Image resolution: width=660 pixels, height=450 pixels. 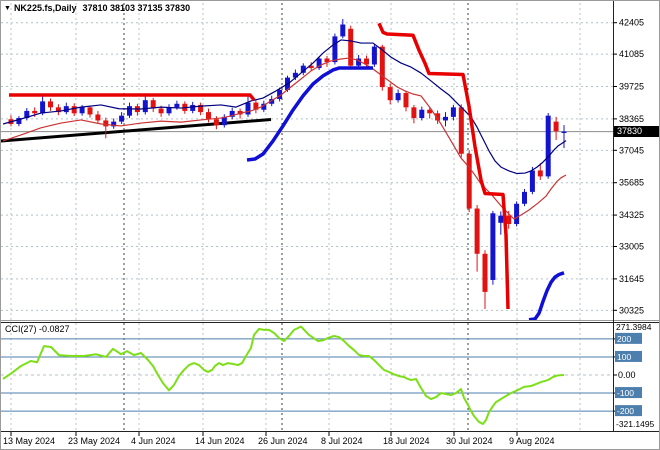 I want to click on trailing-stop-red-line, so click(x=443, y=166).